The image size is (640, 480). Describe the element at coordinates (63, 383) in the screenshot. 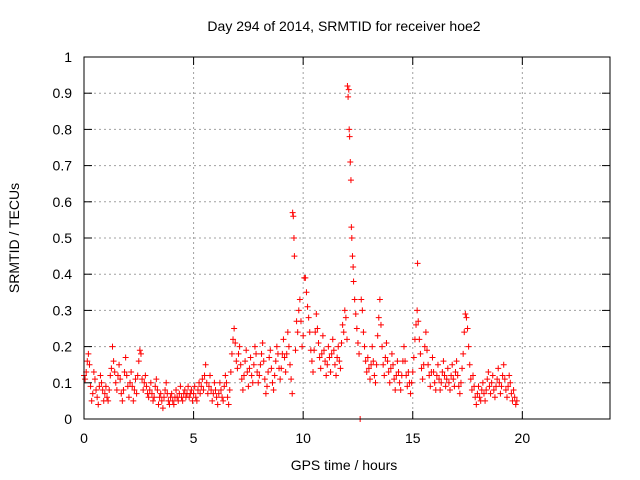

I see `y-tick-label: 0.1` at that location.